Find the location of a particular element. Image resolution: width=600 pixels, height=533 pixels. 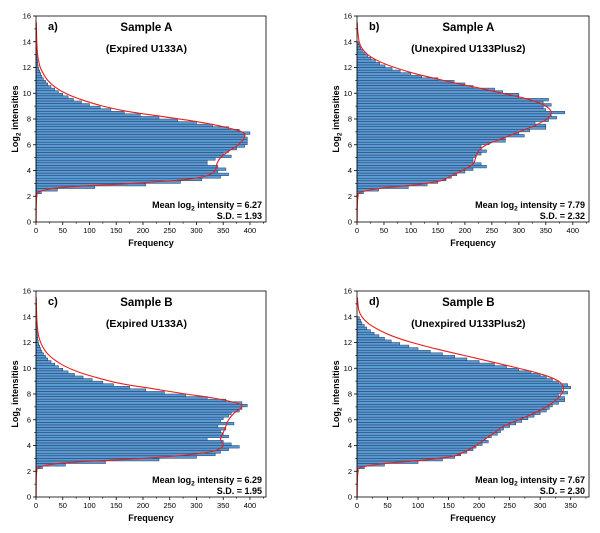

chart-title: Sample A is located at coordinates (468, 28).